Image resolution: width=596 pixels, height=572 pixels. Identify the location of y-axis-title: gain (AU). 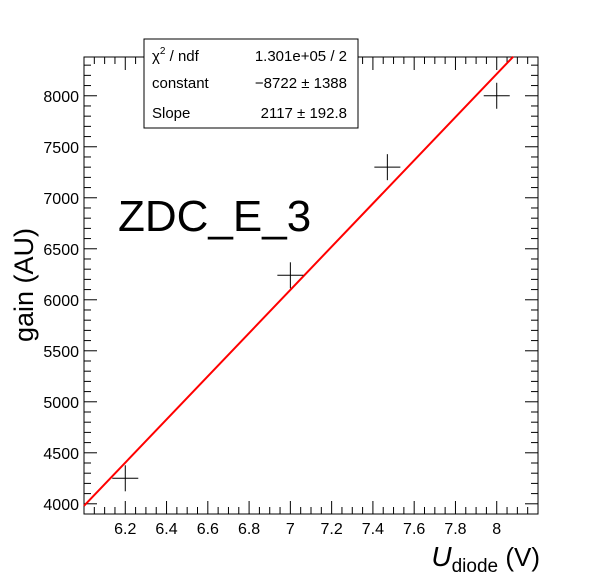
(24, 285).